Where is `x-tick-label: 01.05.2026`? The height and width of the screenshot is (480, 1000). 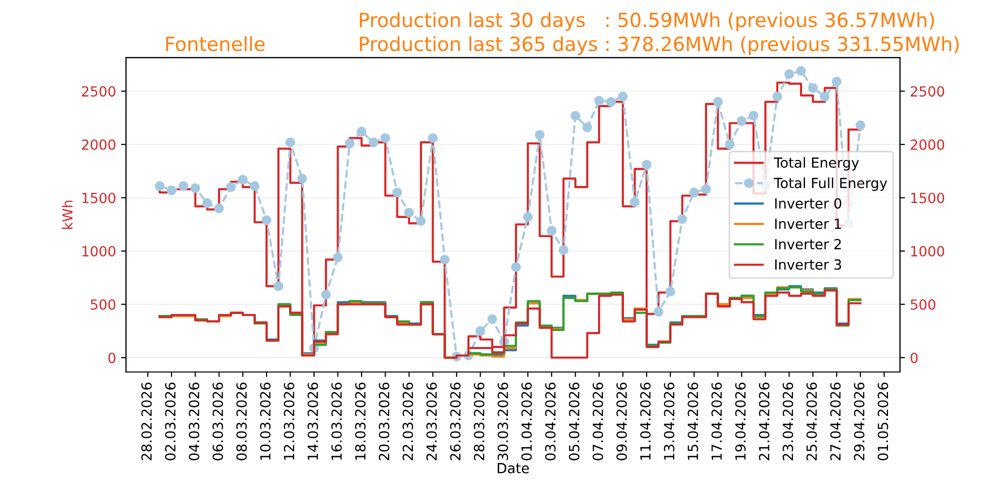 x-tick-label: 01.05.2026 is located at coordinates (883, 421).